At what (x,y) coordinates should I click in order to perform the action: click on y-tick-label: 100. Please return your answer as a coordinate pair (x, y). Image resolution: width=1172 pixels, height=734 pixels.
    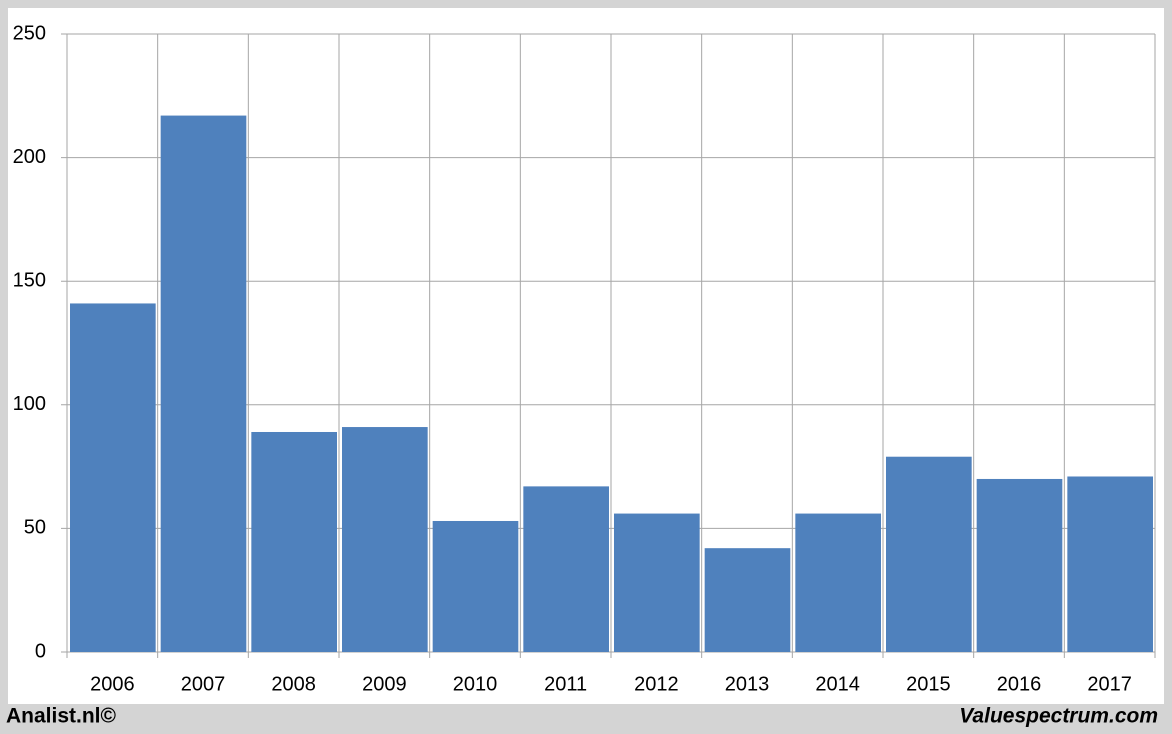
    Looking at the image, I should click on (29, 404).